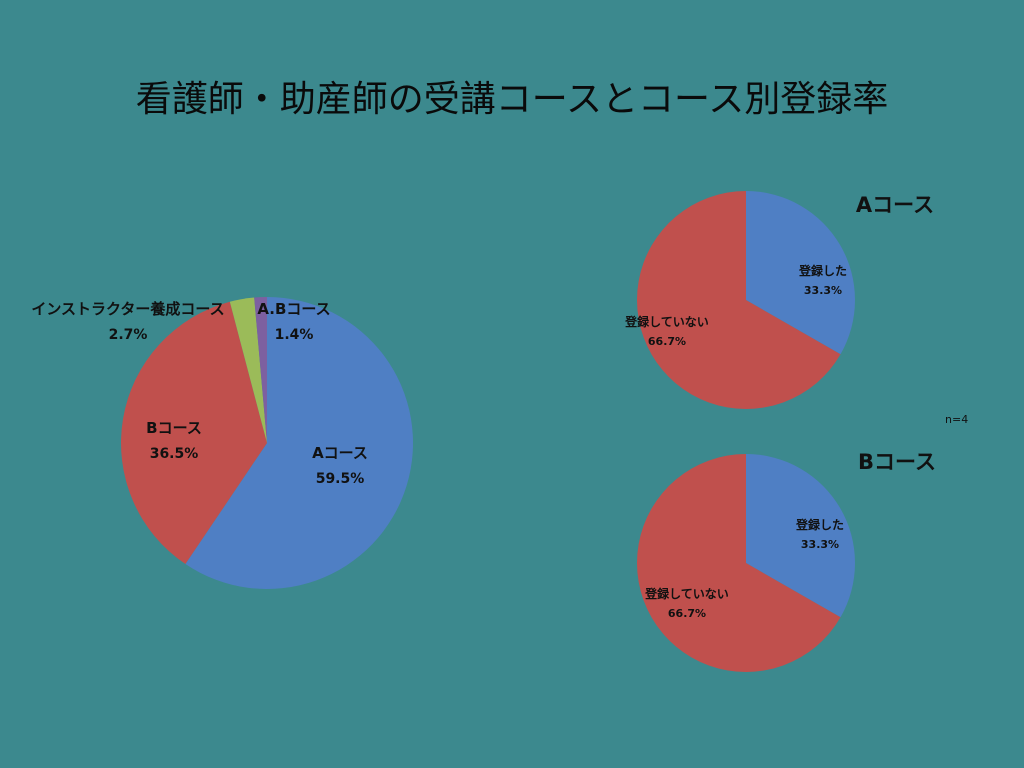  Describe the element at coordinates (340, 453) in the screenshot. I see `slice-name-label: Aコース` at that location.